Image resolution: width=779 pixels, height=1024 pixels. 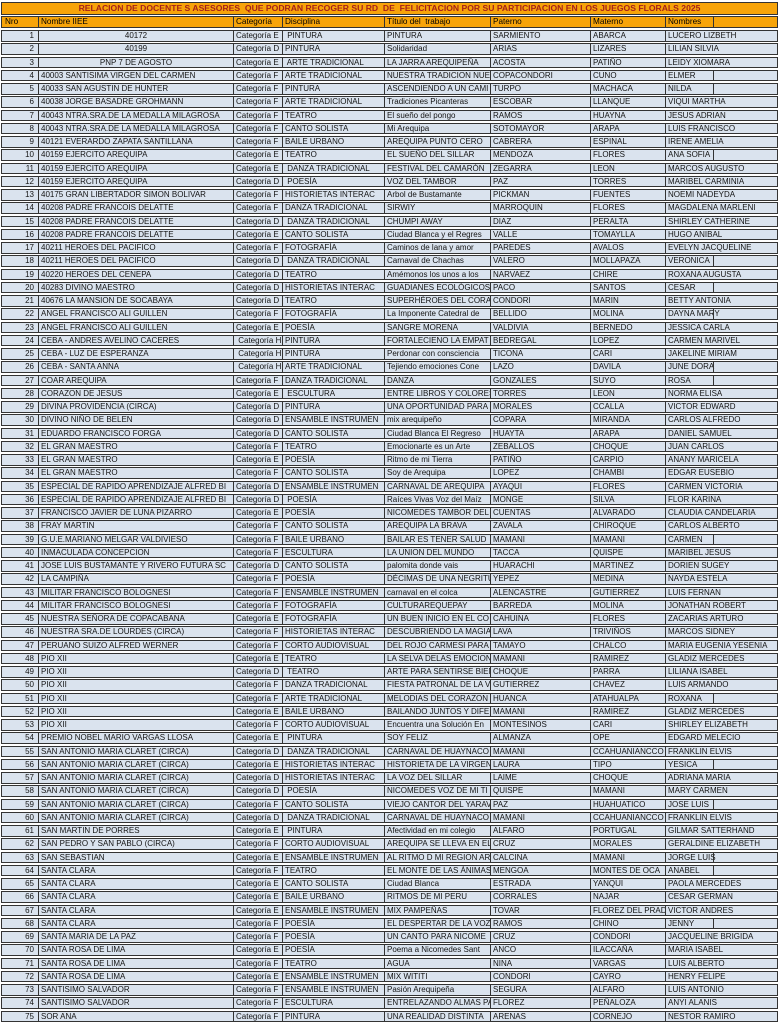 I want to click on cell-materno: AVALOS, so click(x=627, y=248).